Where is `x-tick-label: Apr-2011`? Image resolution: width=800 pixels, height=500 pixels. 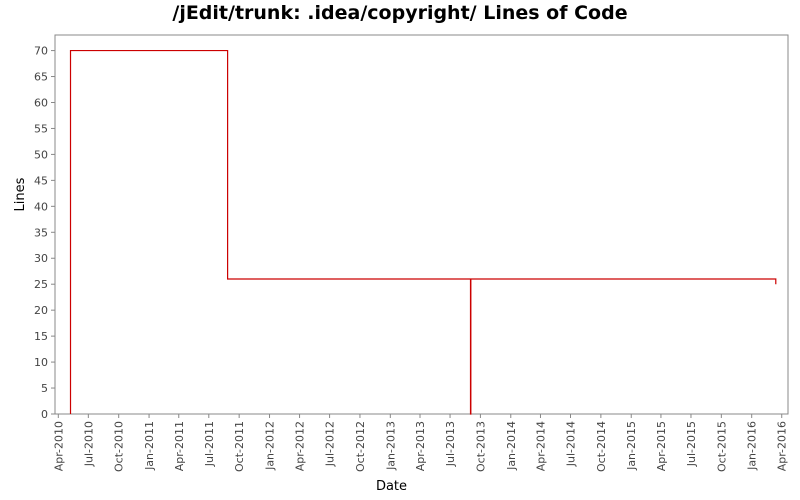
x-tick-label: Apr-2011 is located at coordinates (179, 446).